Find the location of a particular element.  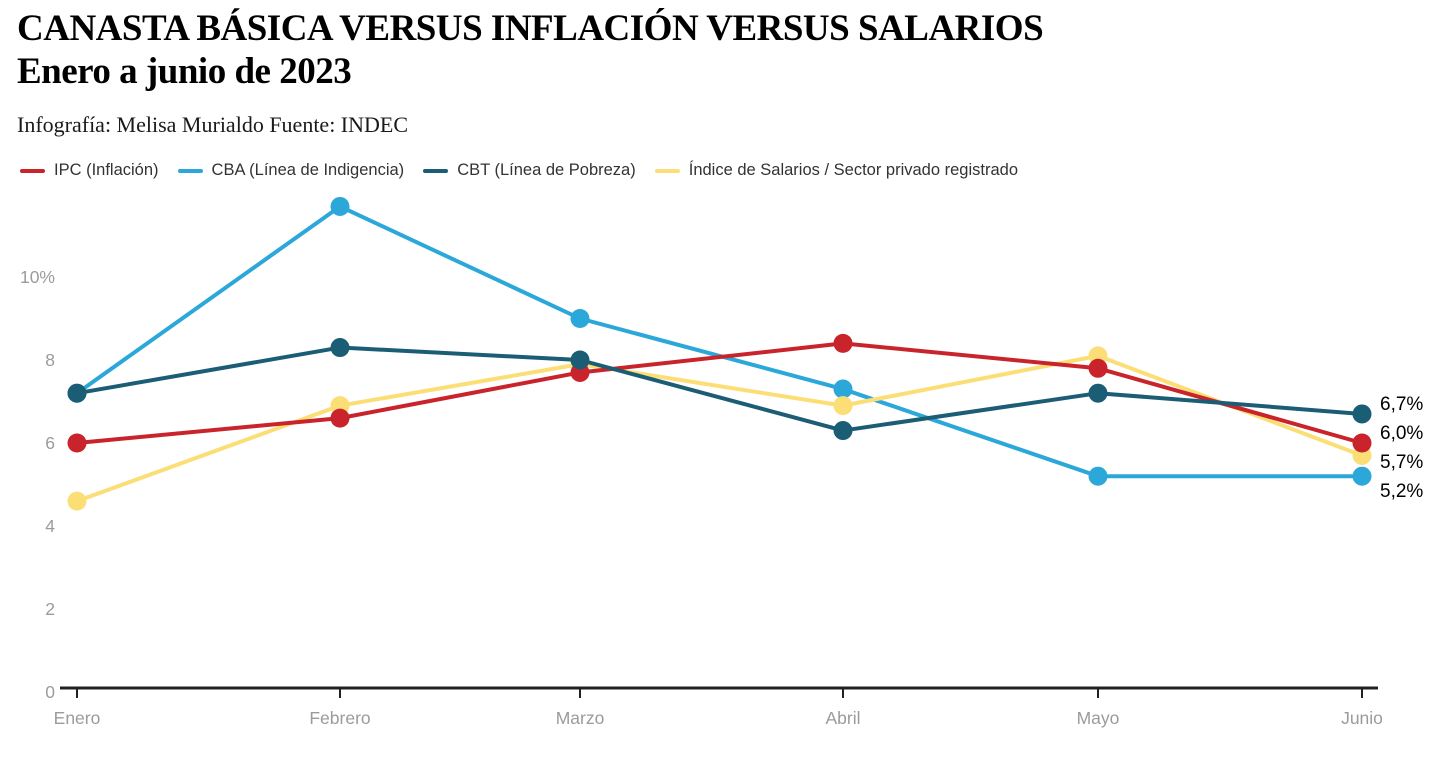

x-axis-label-enero: Enero is located at coordinates (77, 718).